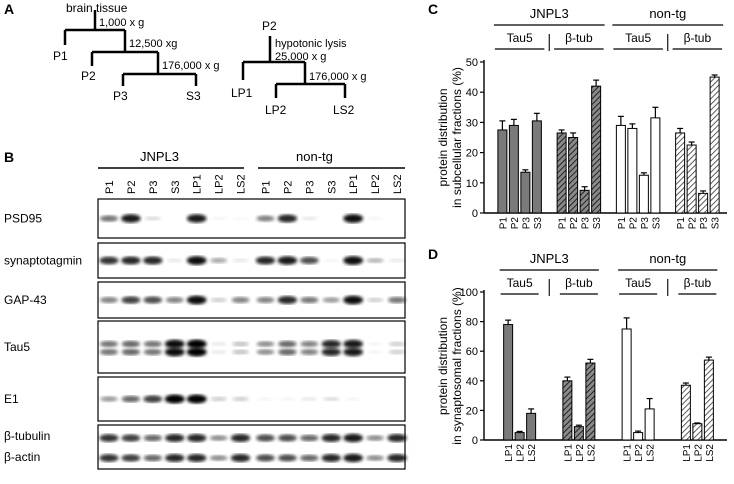  What do you see at coordinates (314, 156) in the screenshot?
I see `group-right-label: non-tg` at bounding box center [314, 156].